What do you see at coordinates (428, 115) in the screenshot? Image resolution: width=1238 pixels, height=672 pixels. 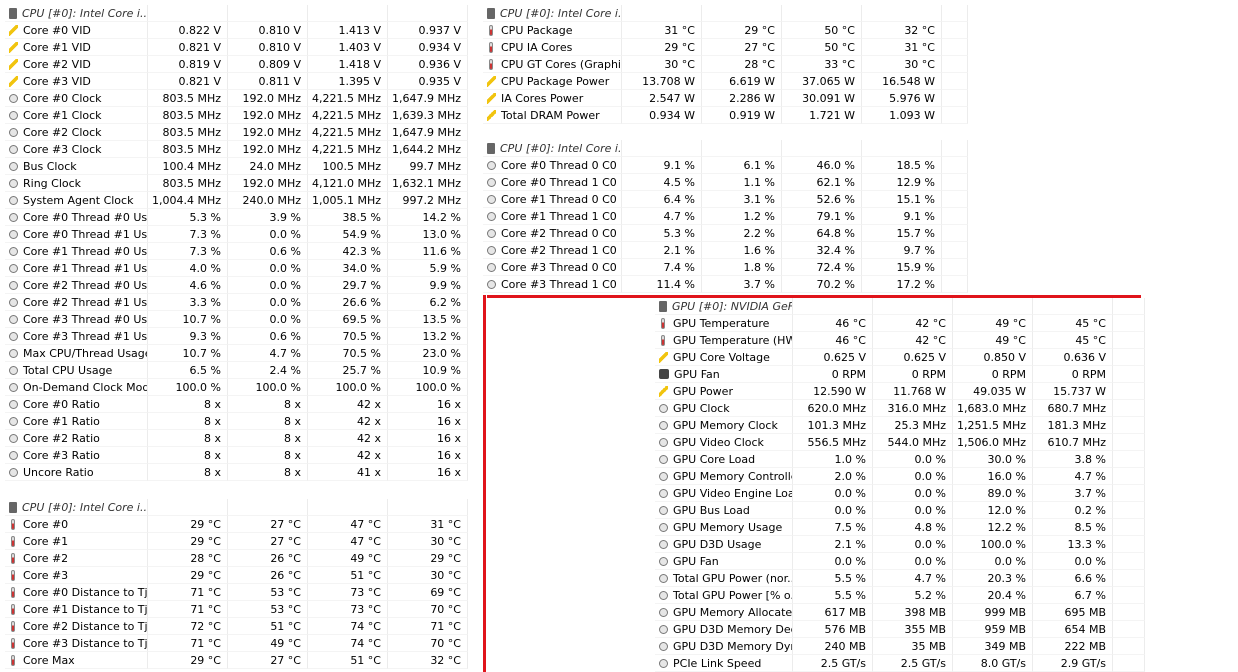 I see `sensor-value: 1,639.3 MHz` at bounding box center [428, 115].